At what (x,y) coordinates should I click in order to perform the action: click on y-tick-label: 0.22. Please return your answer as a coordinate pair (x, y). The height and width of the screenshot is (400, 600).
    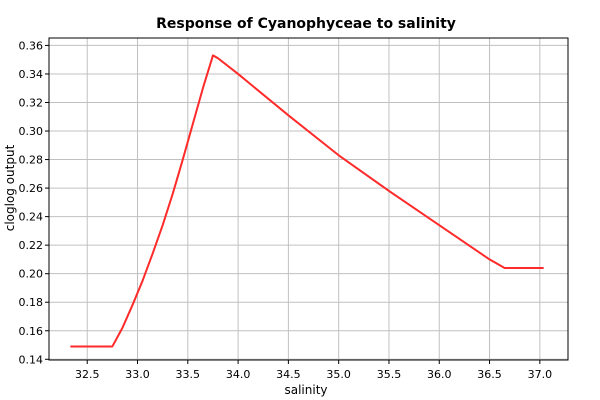
    Looking at the image, I should click on (31, 245).